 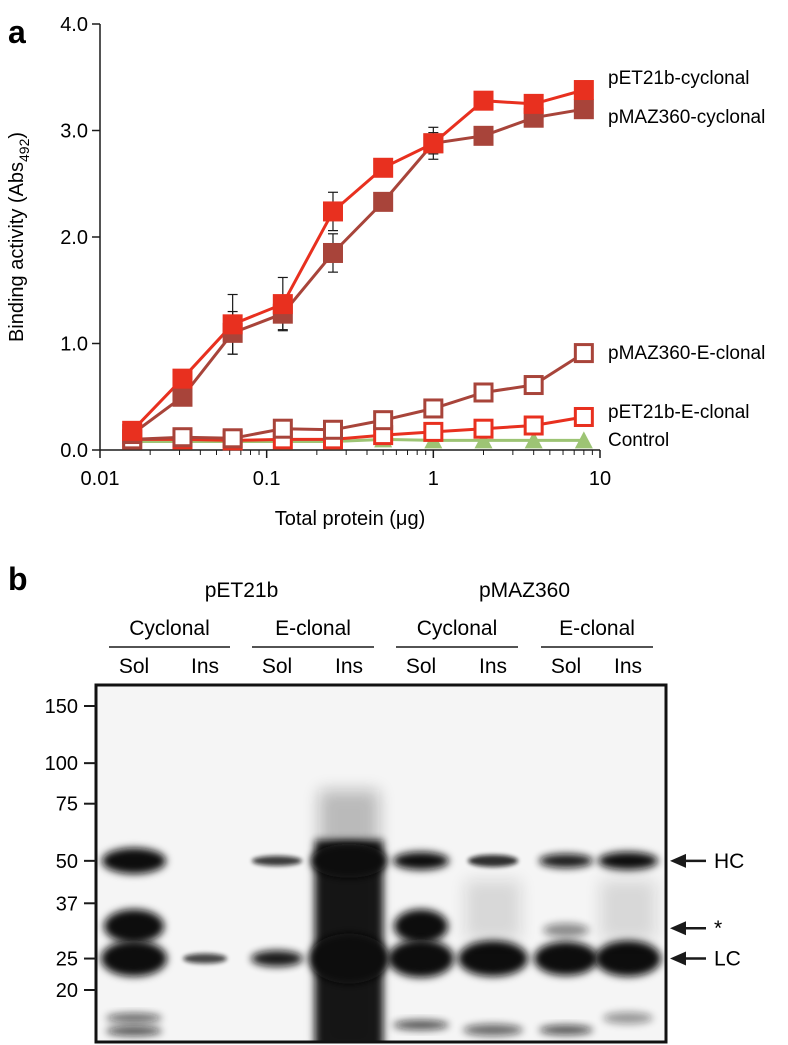 What do you see at coordinates (74, 345) in the screenshot?
I see `y-tick-label: 1.0` at bounding box center [74, 345].